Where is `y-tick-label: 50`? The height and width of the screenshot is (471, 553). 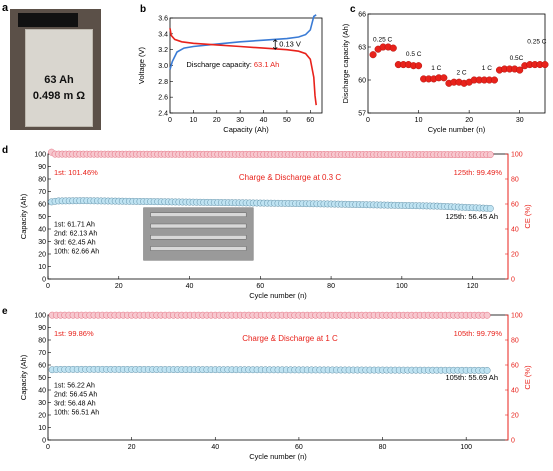
y-tick-label: 50 is located at coordinates (42, 217).